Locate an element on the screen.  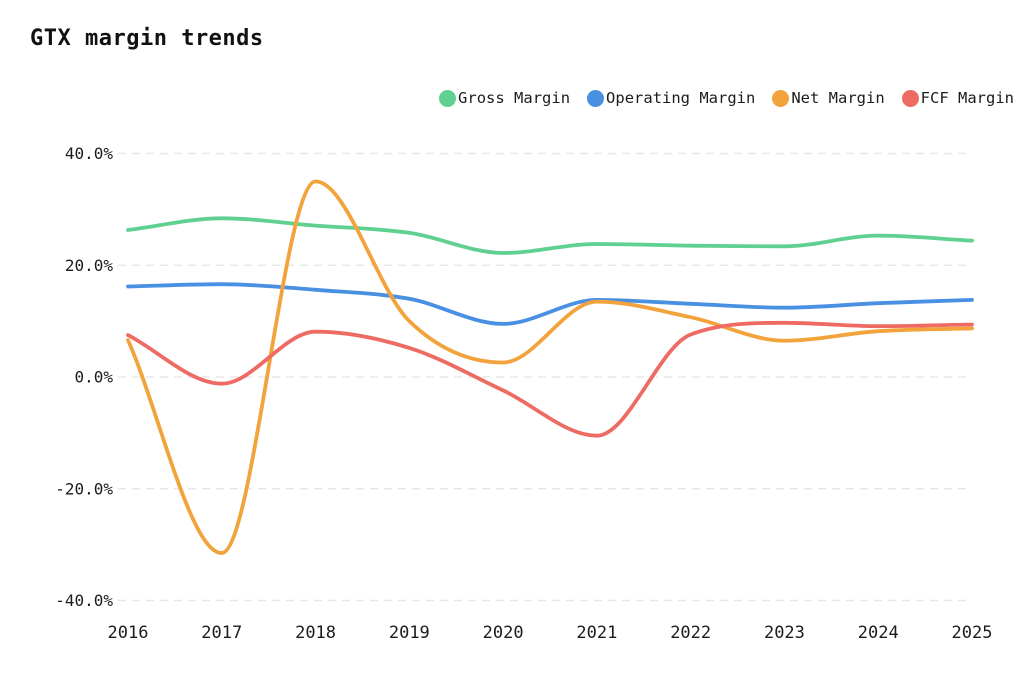
legend-item-fcf-margin: FCF Margin is located at coordinates (957, 98).